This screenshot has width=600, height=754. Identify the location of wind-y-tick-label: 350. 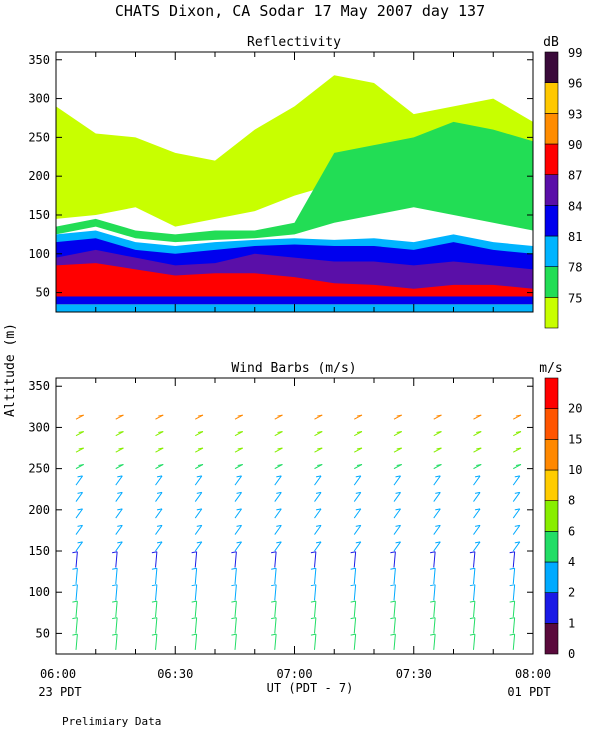
(39, 386).